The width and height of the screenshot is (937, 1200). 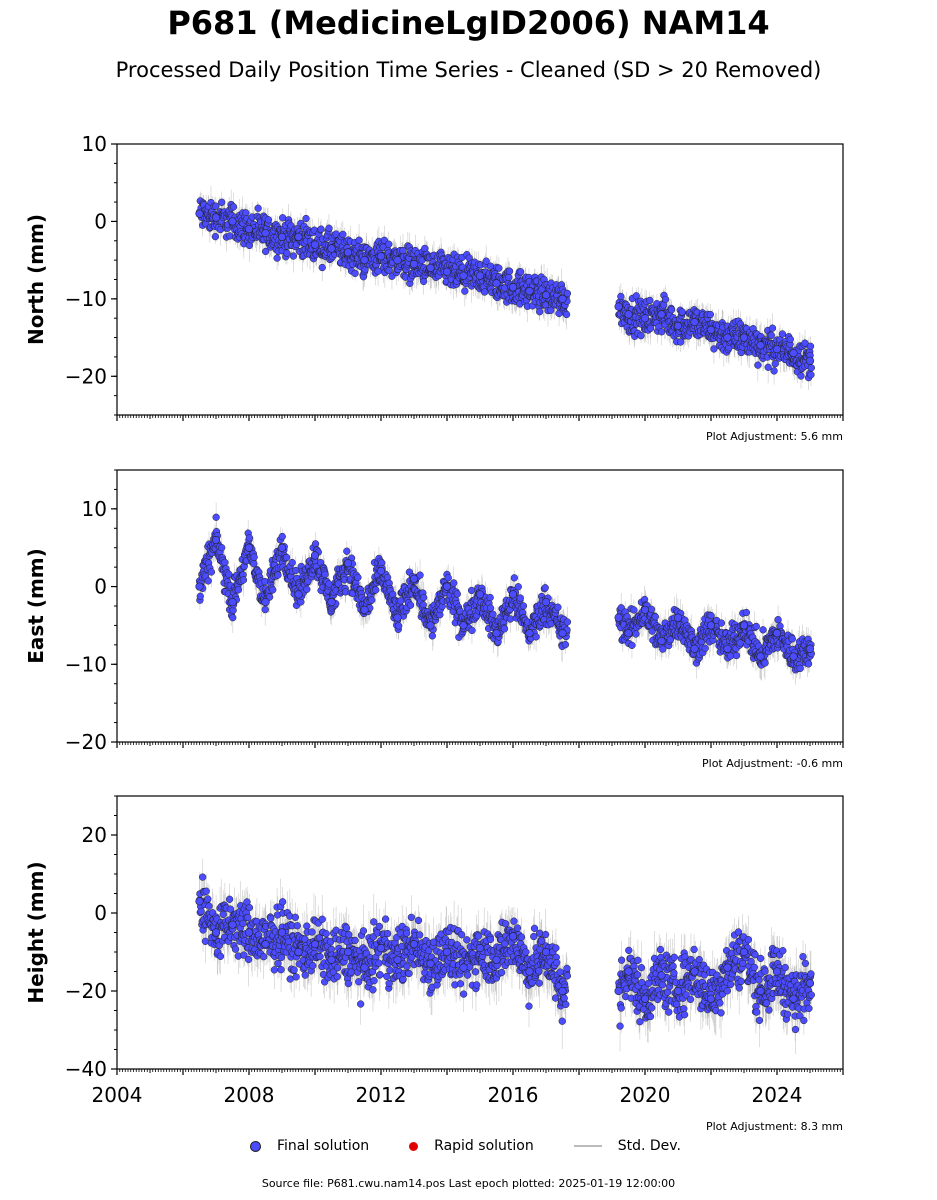 I want to click on y-tick-label: −40, so click(x=86, y=1069).